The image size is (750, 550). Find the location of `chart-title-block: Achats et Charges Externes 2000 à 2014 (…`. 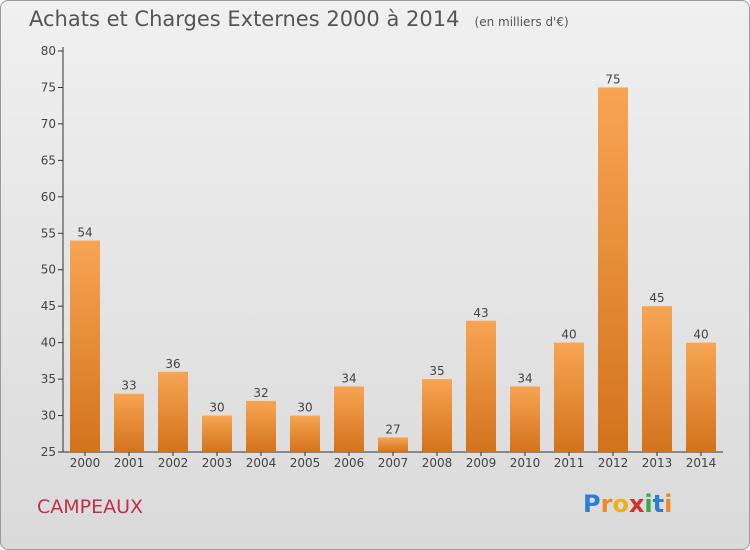

chart-title-block: Achats et Charges Externes 2000 à 2014 (… is located at coordinates (299, 19).